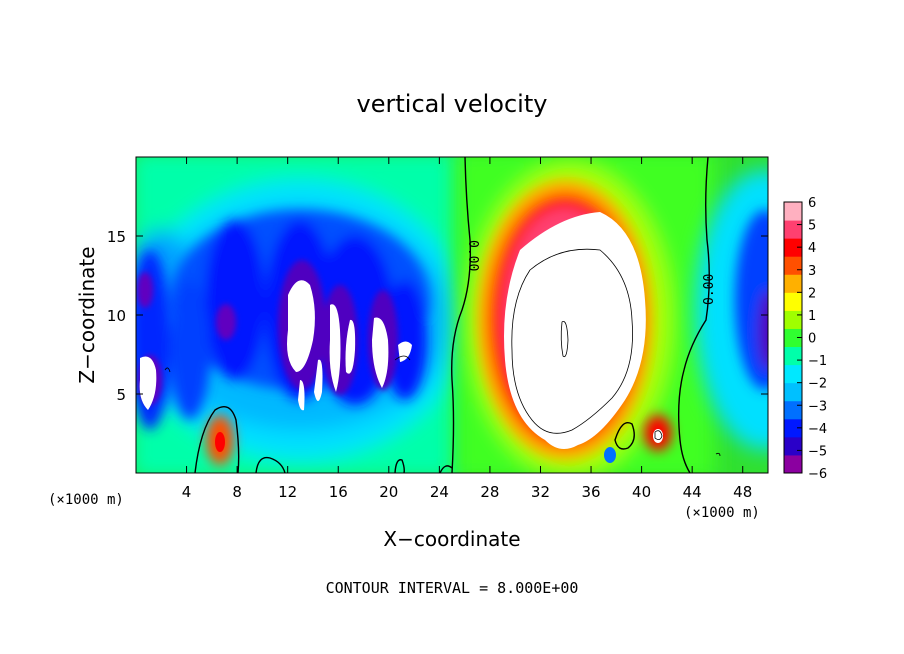 Image resolution: width=904 pixels, height=654 pixels. Describe the element at coordinates (709, 289) in the screenshot. I see `contour-label-right: 0.00` at that location.